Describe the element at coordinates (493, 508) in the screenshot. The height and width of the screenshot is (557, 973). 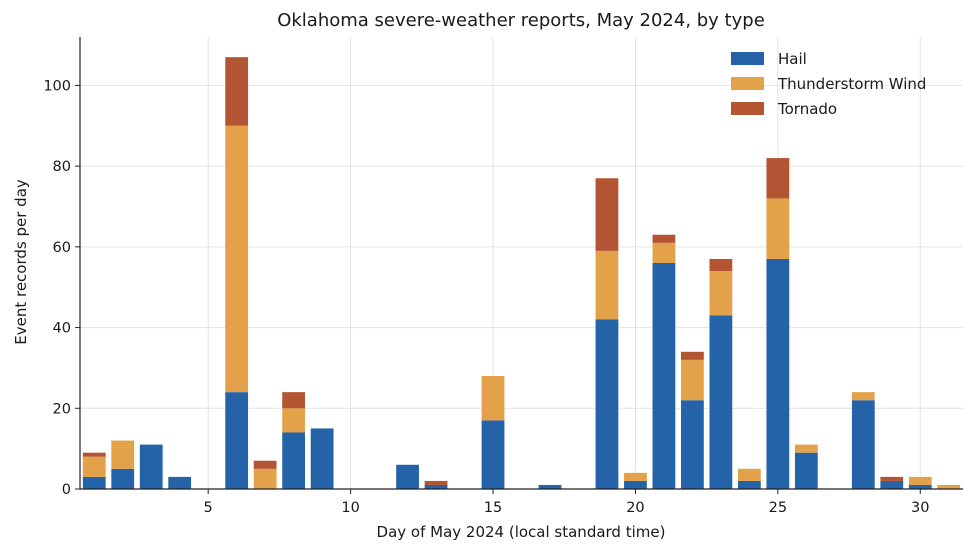
I see `x-tick-label: 15` at that location.